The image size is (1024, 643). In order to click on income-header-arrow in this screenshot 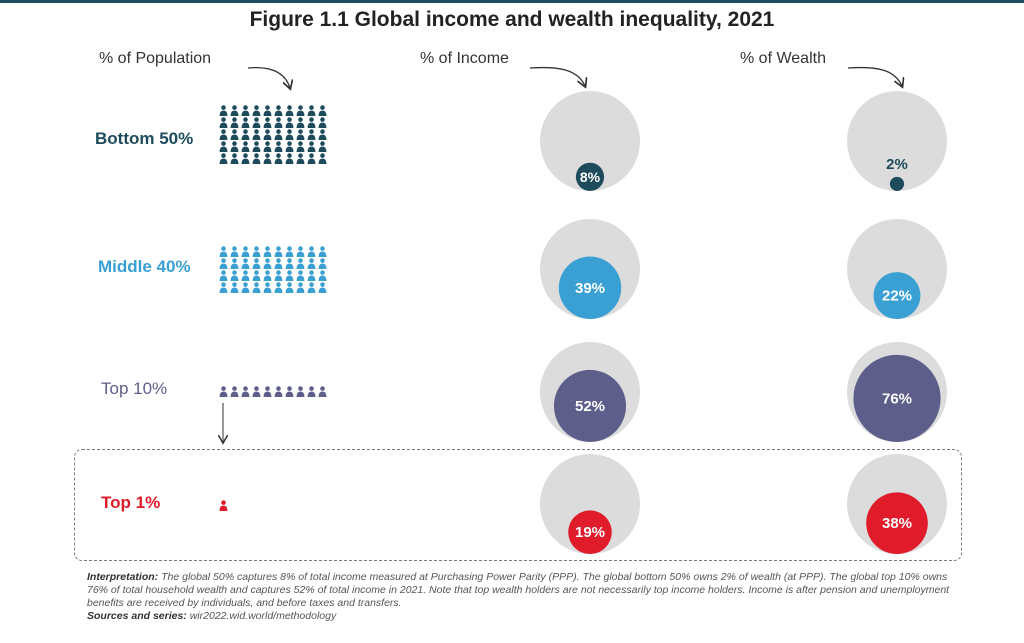, I will do `click(557, 76)`.